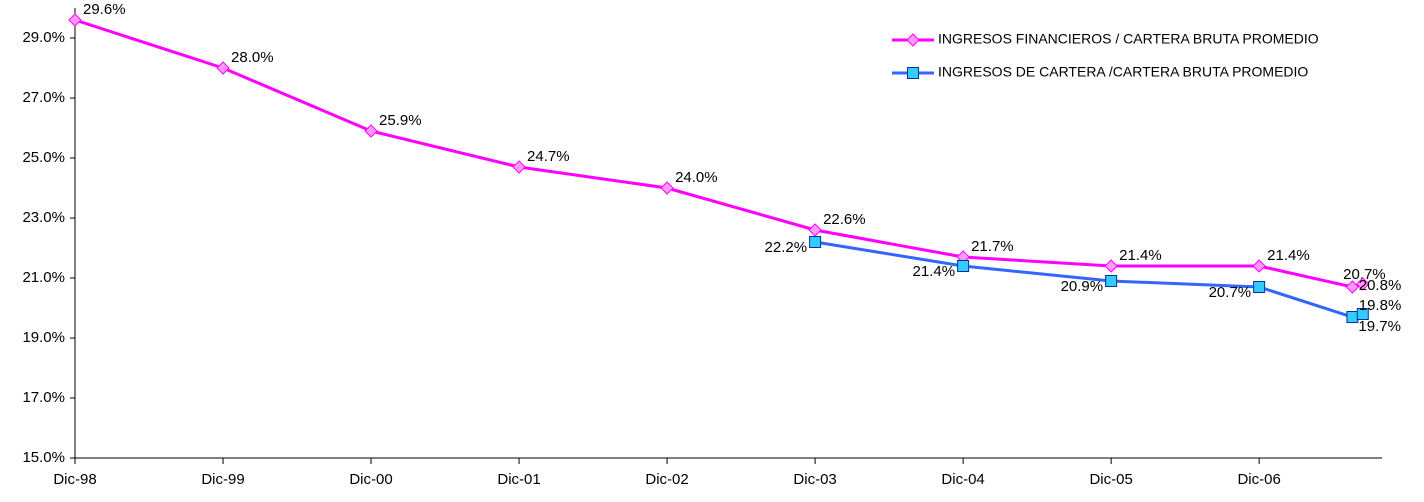  Describe the element at coordinates (1082, 286) in the screenshot. I see `value-label: 20.9%` at that location.